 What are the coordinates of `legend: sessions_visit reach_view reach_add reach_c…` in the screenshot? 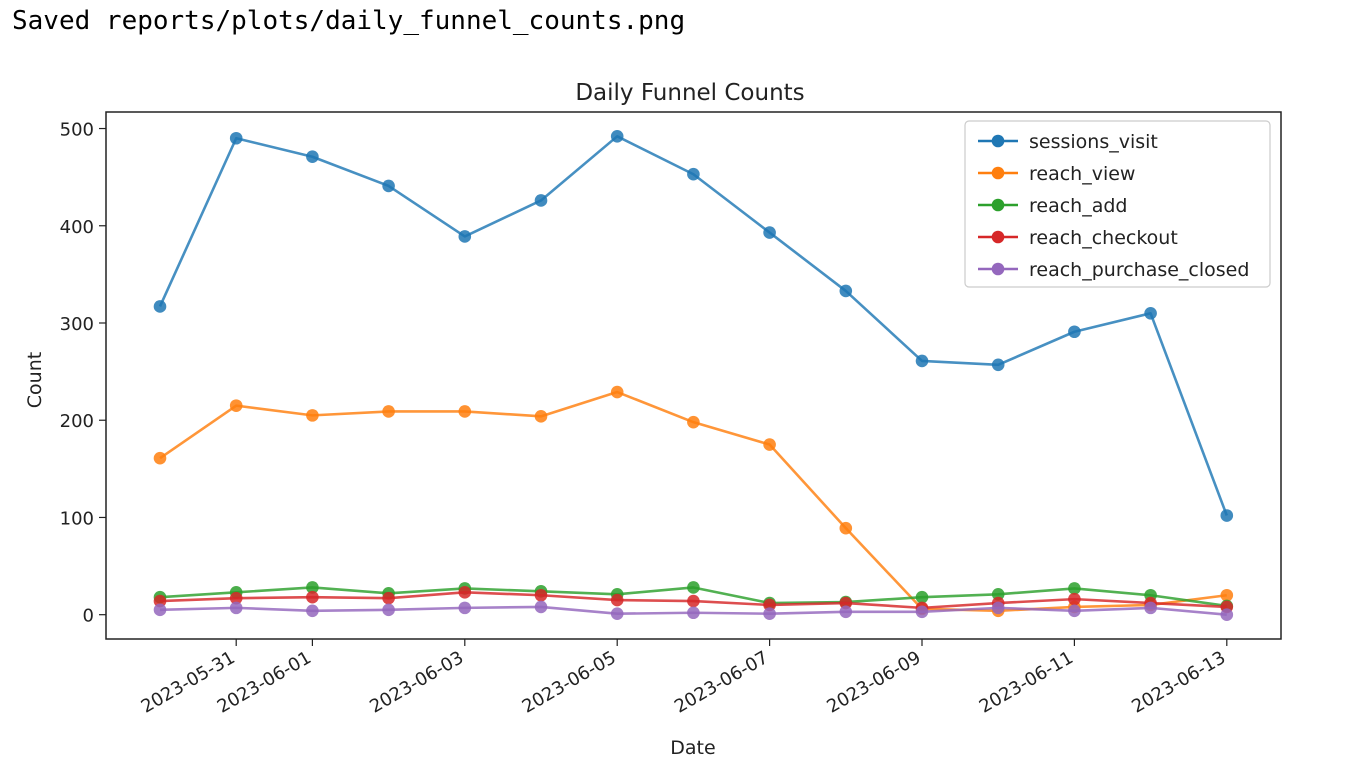 It's located at (1117, 204).